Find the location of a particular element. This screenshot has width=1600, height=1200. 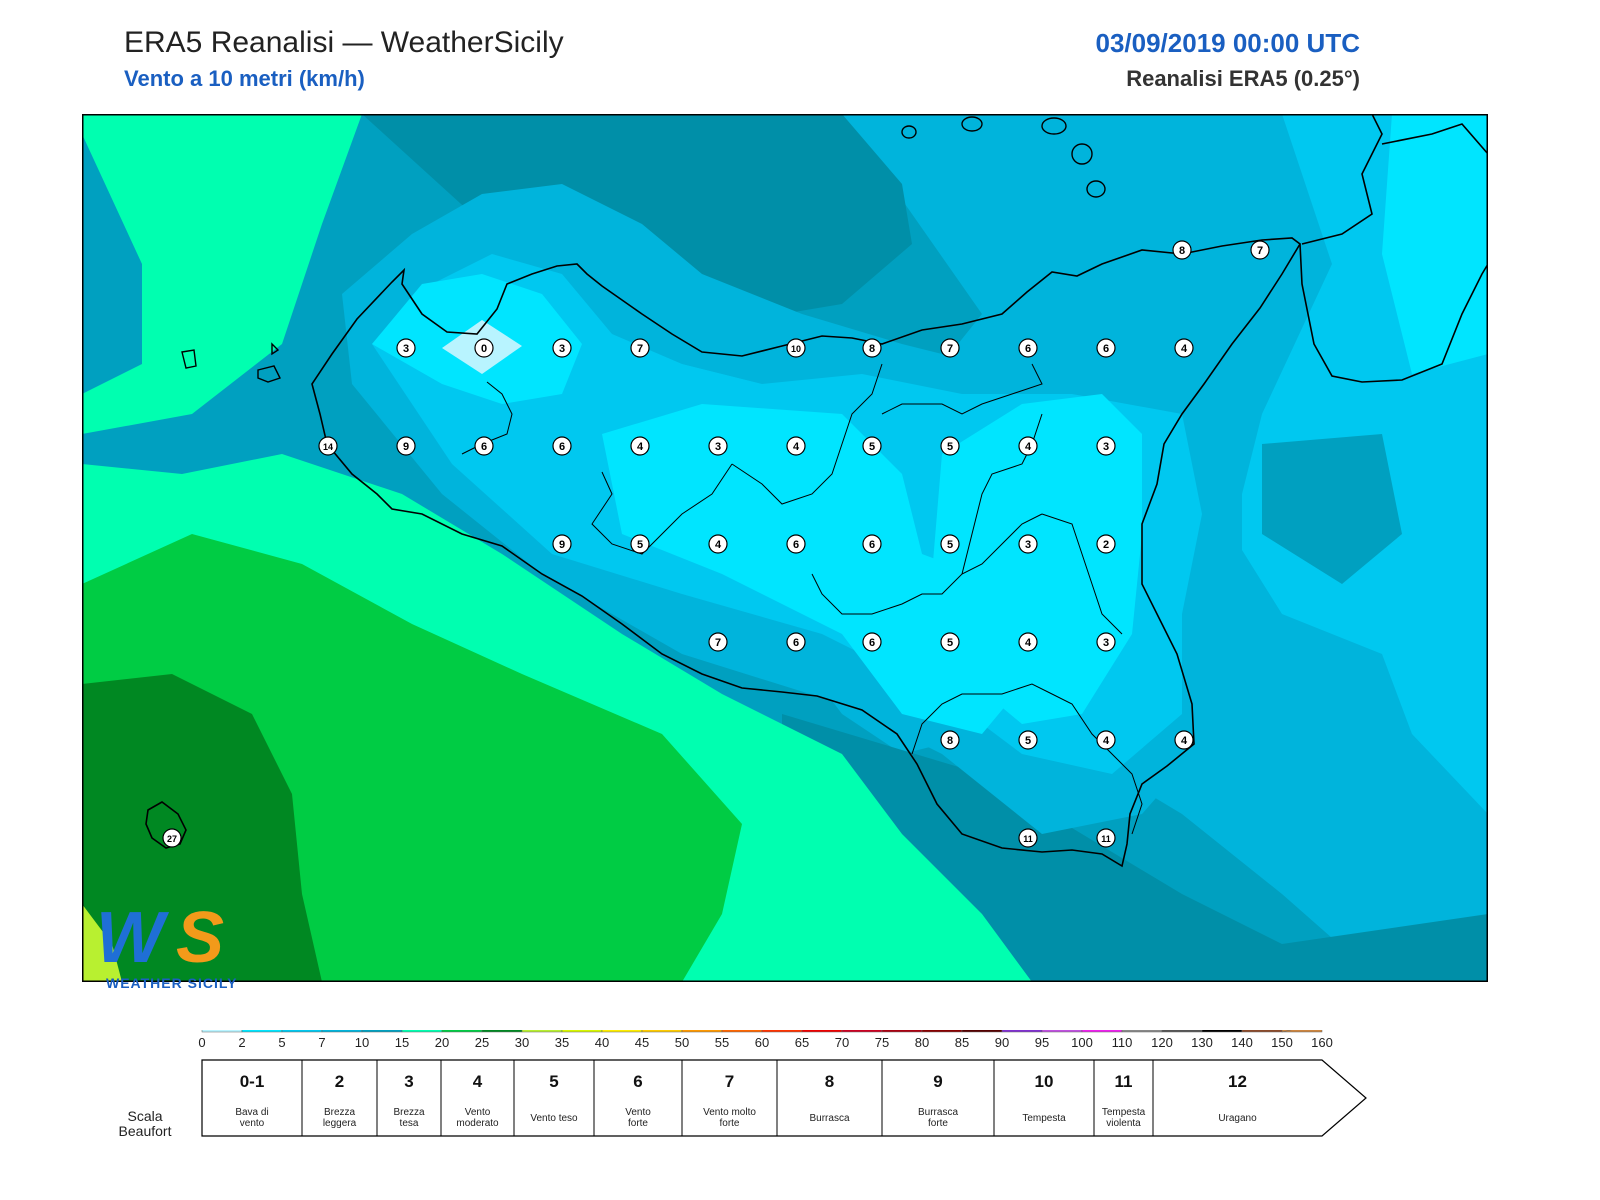

wind-marker-value: 10 is located at coordinates (796, 349).